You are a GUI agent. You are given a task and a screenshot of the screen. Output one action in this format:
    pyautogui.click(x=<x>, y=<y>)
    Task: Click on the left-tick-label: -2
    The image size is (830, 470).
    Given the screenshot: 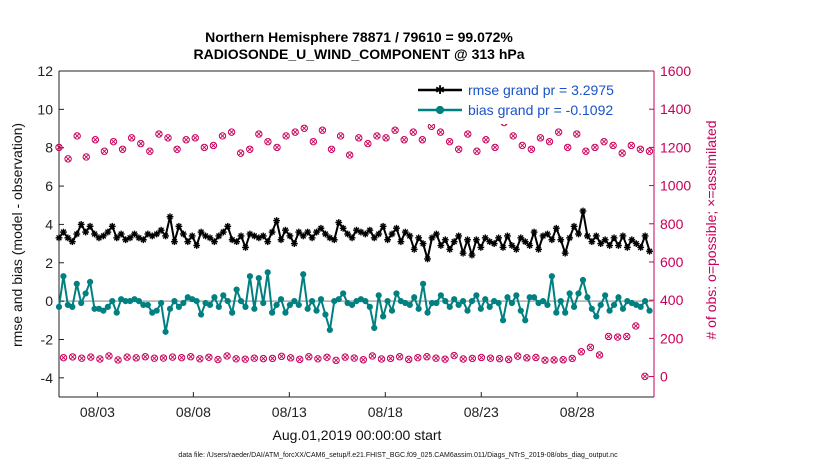 What is the action you would take?
    pyautogui.click(x=47, y=339)
    